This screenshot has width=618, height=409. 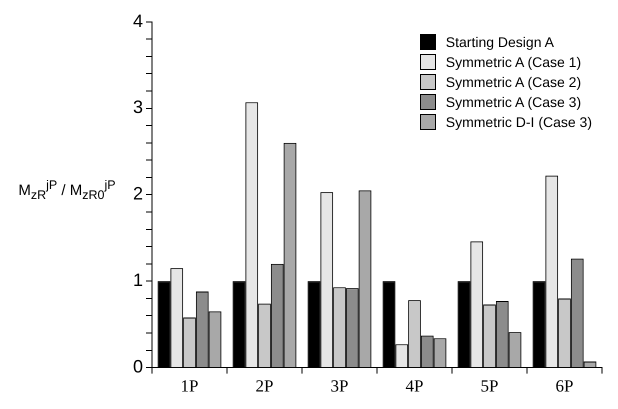 What do you see at coordinates (138, 366) in the screenshot?
I see `y-tick-label: 0` at bounding box center [138, 366].